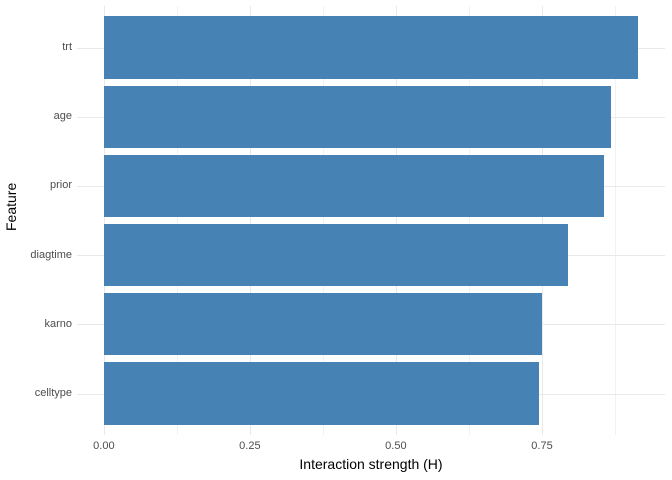 This screenshot has height=480, width=672. What do you see at coordinates (370, 47) in the screenshot?
I see `bar-trt` at bounding box center [370, 47].